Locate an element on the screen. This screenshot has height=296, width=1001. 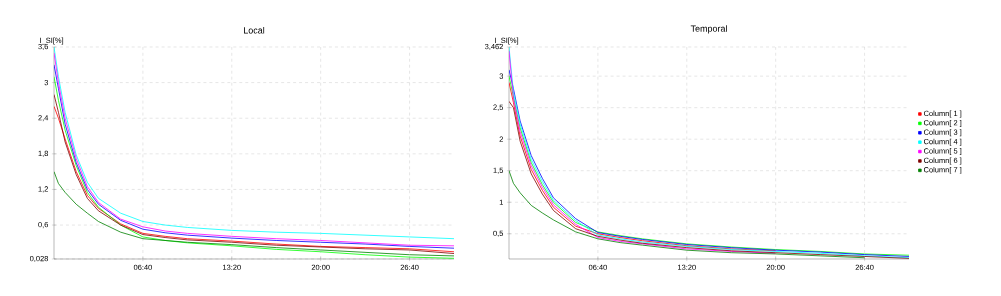
chart-title: Temporal is located at coordinates (708, 29).